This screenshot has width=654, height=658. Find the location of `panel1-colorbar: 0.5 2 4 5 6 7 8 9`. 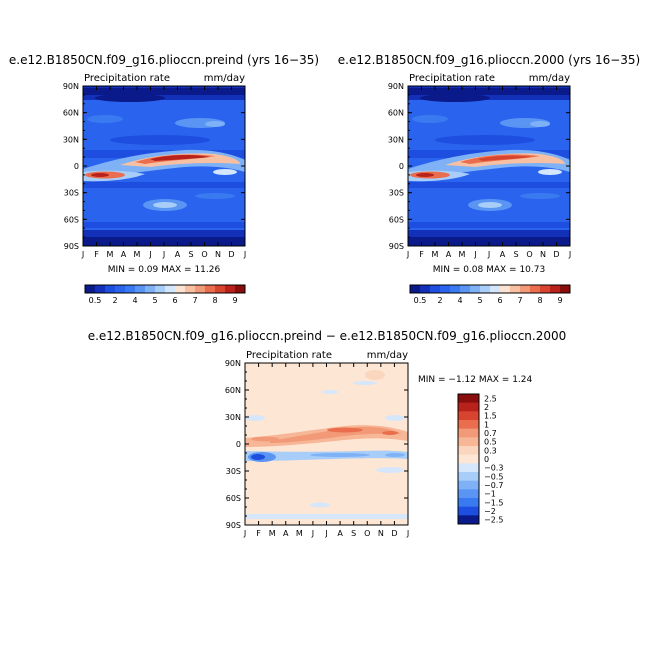

panel1-colorbar: 0.5 2 4 5 6 7 8 9 is located at coordinates (165, 294).